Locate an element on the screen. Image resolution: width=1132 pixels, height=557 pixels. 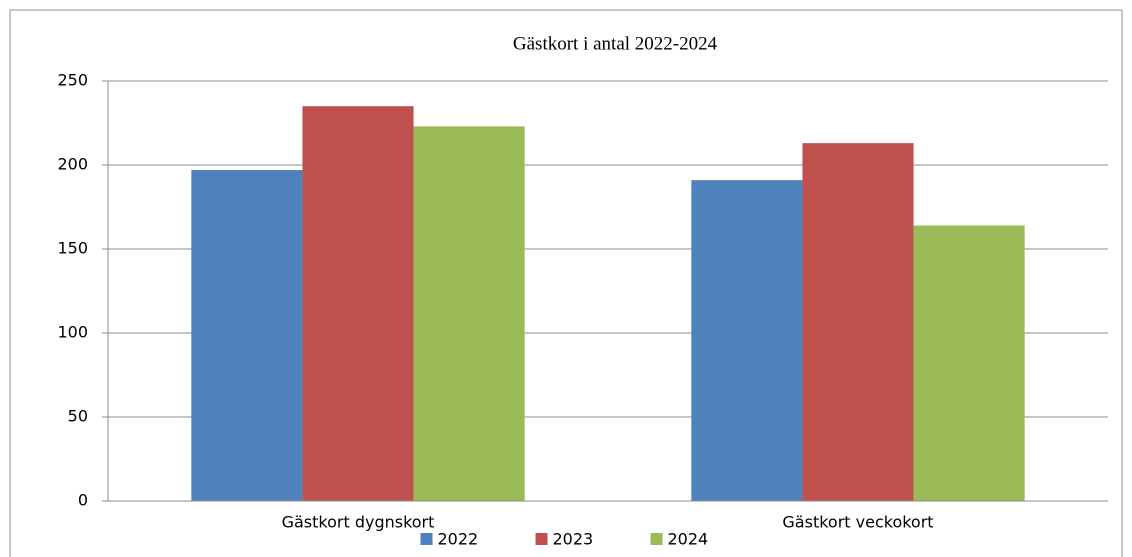
y-tick-label: 0 is located at coordinates (83, 500).